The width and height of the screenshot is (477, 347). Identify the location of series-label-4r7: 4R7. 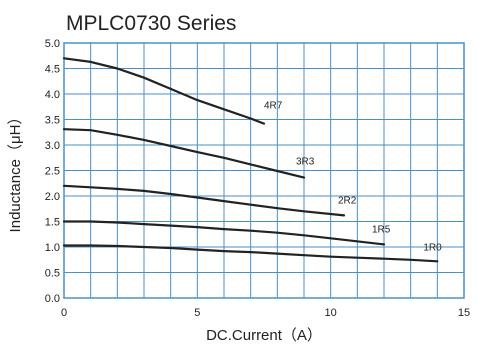
(273, 106).